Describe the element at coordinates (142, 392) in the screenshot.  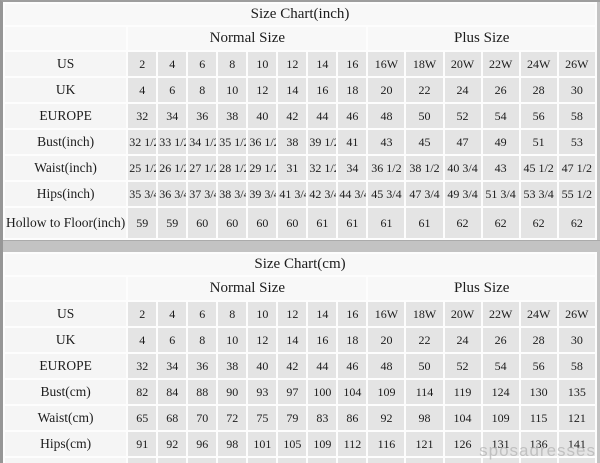
I see `size-cell: 82` at that location.